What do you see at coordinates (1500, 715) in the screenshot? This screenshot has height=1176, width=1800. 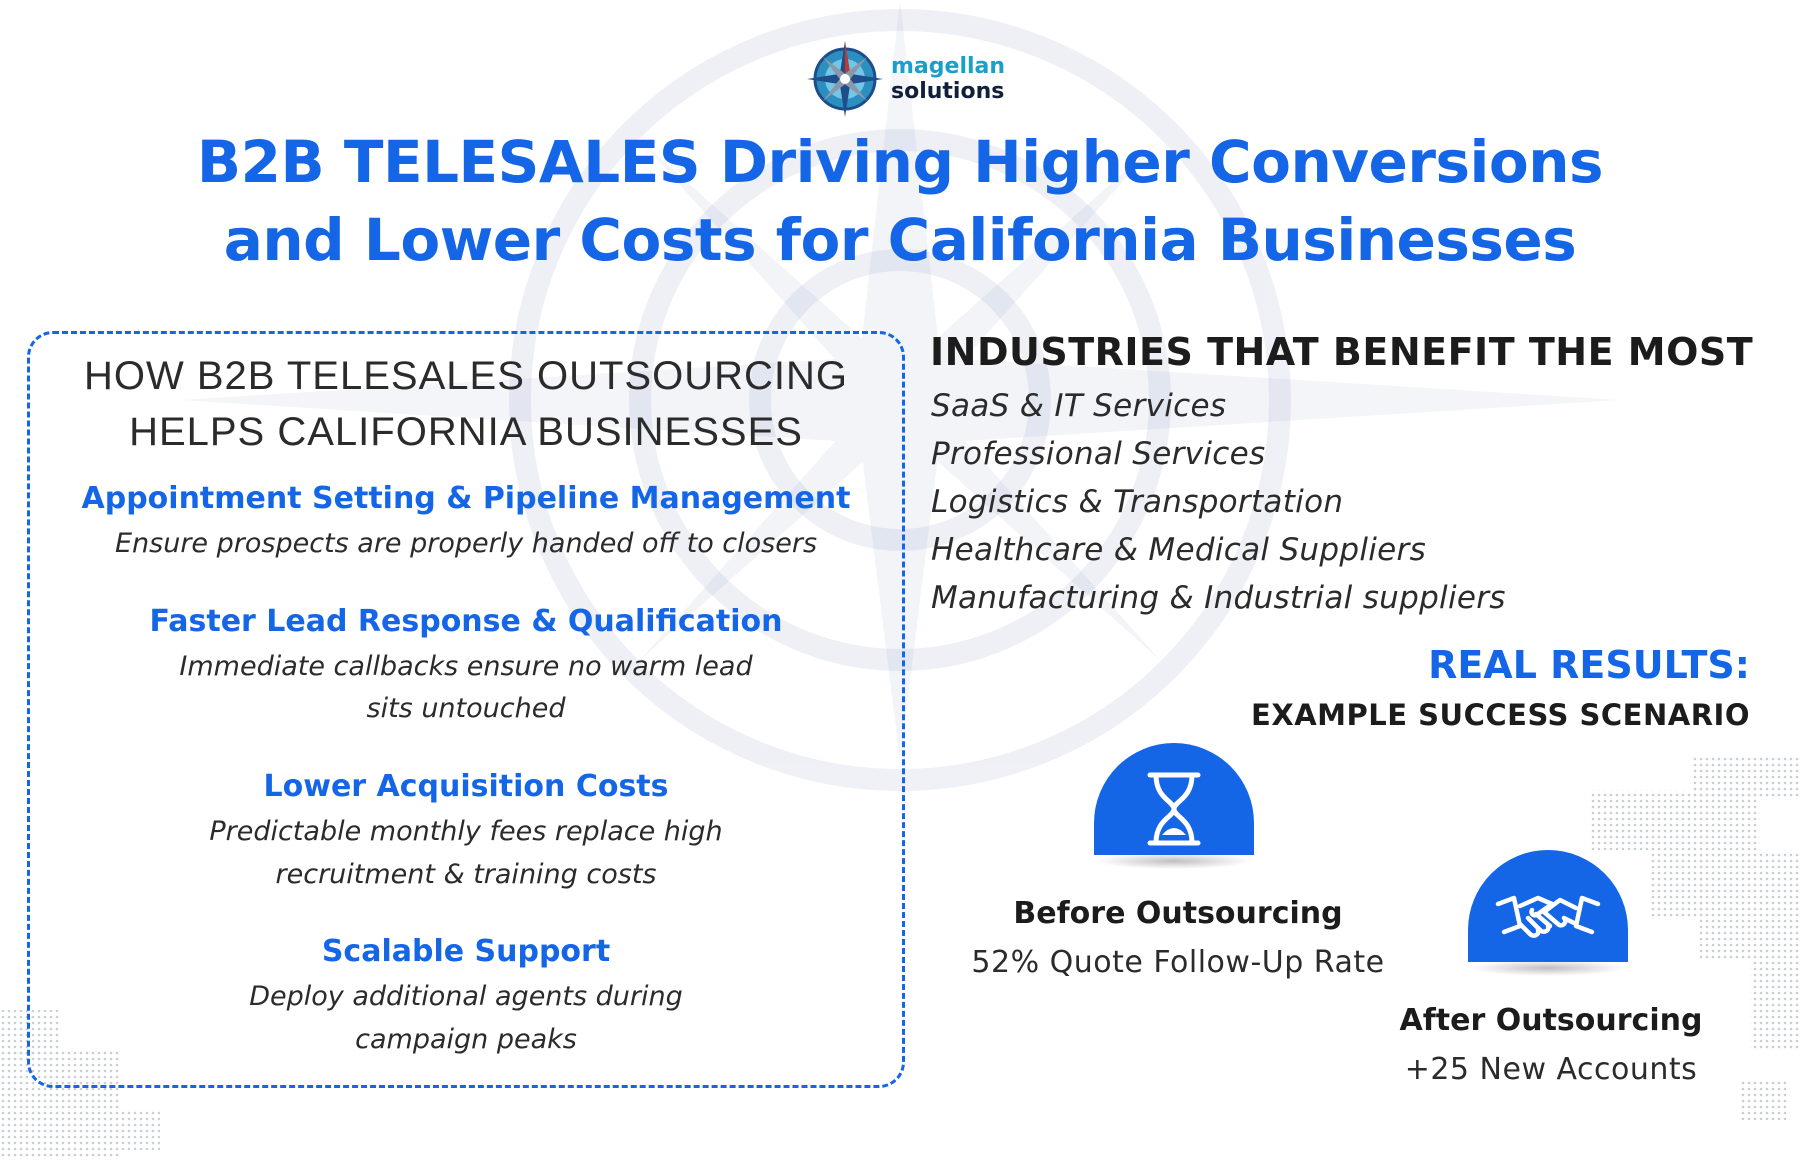 I see `results-subtitle: EXAMPLE SUCCESS SCENARIO` at bounding box center [1500, 715].